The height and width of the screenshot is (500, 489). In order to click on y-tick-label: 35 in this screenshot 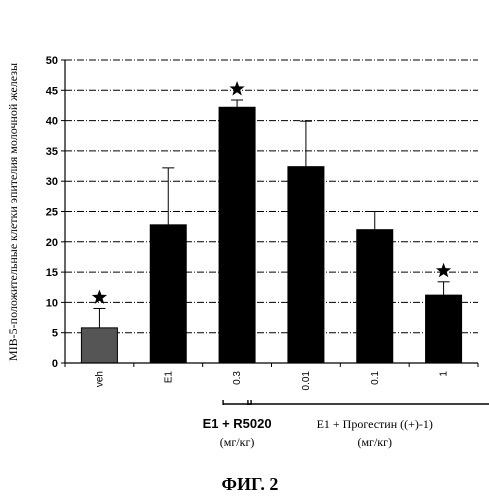, I will do `click(52, 152)`.